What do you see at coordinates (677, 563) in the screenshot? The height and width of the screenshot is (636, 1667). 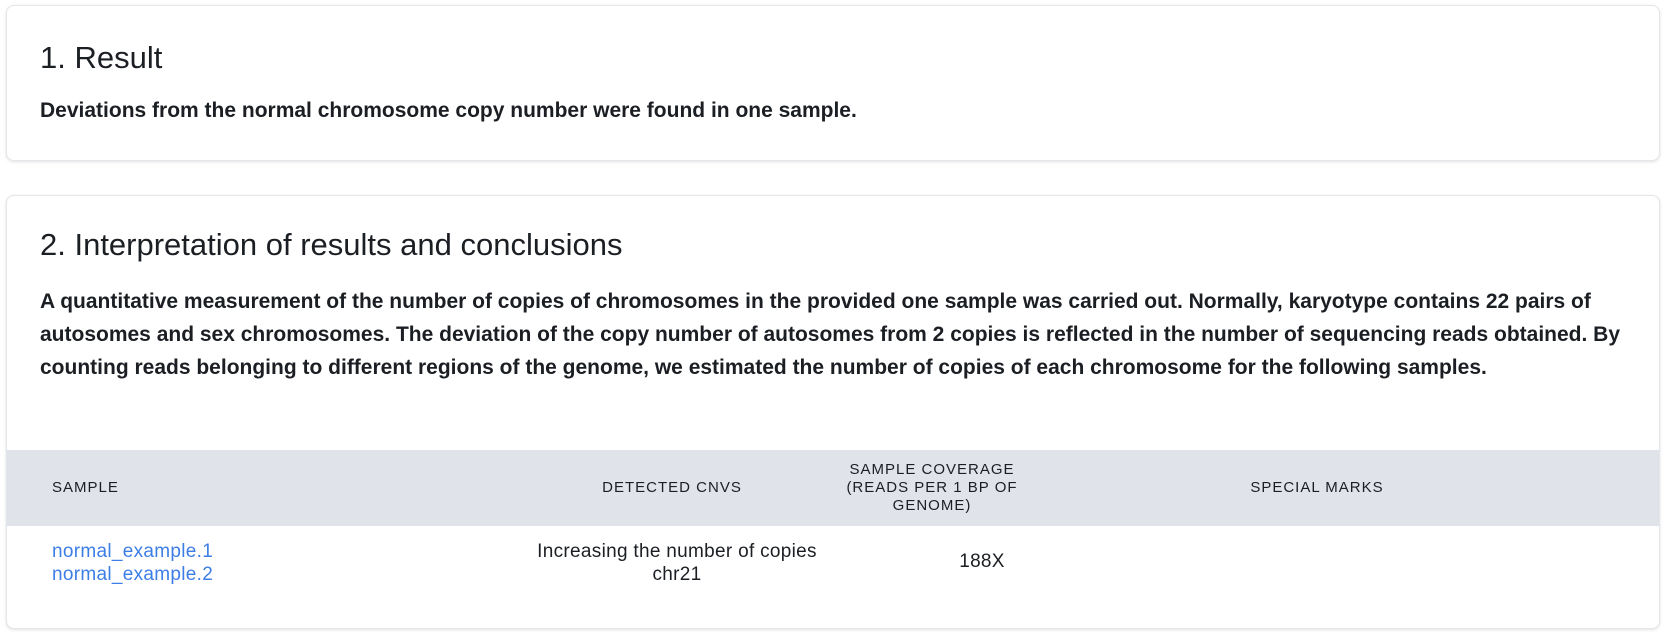 I see `detected-cnvs-cell: Increasing the number of copies chr21` at bounding box center [677, 563].